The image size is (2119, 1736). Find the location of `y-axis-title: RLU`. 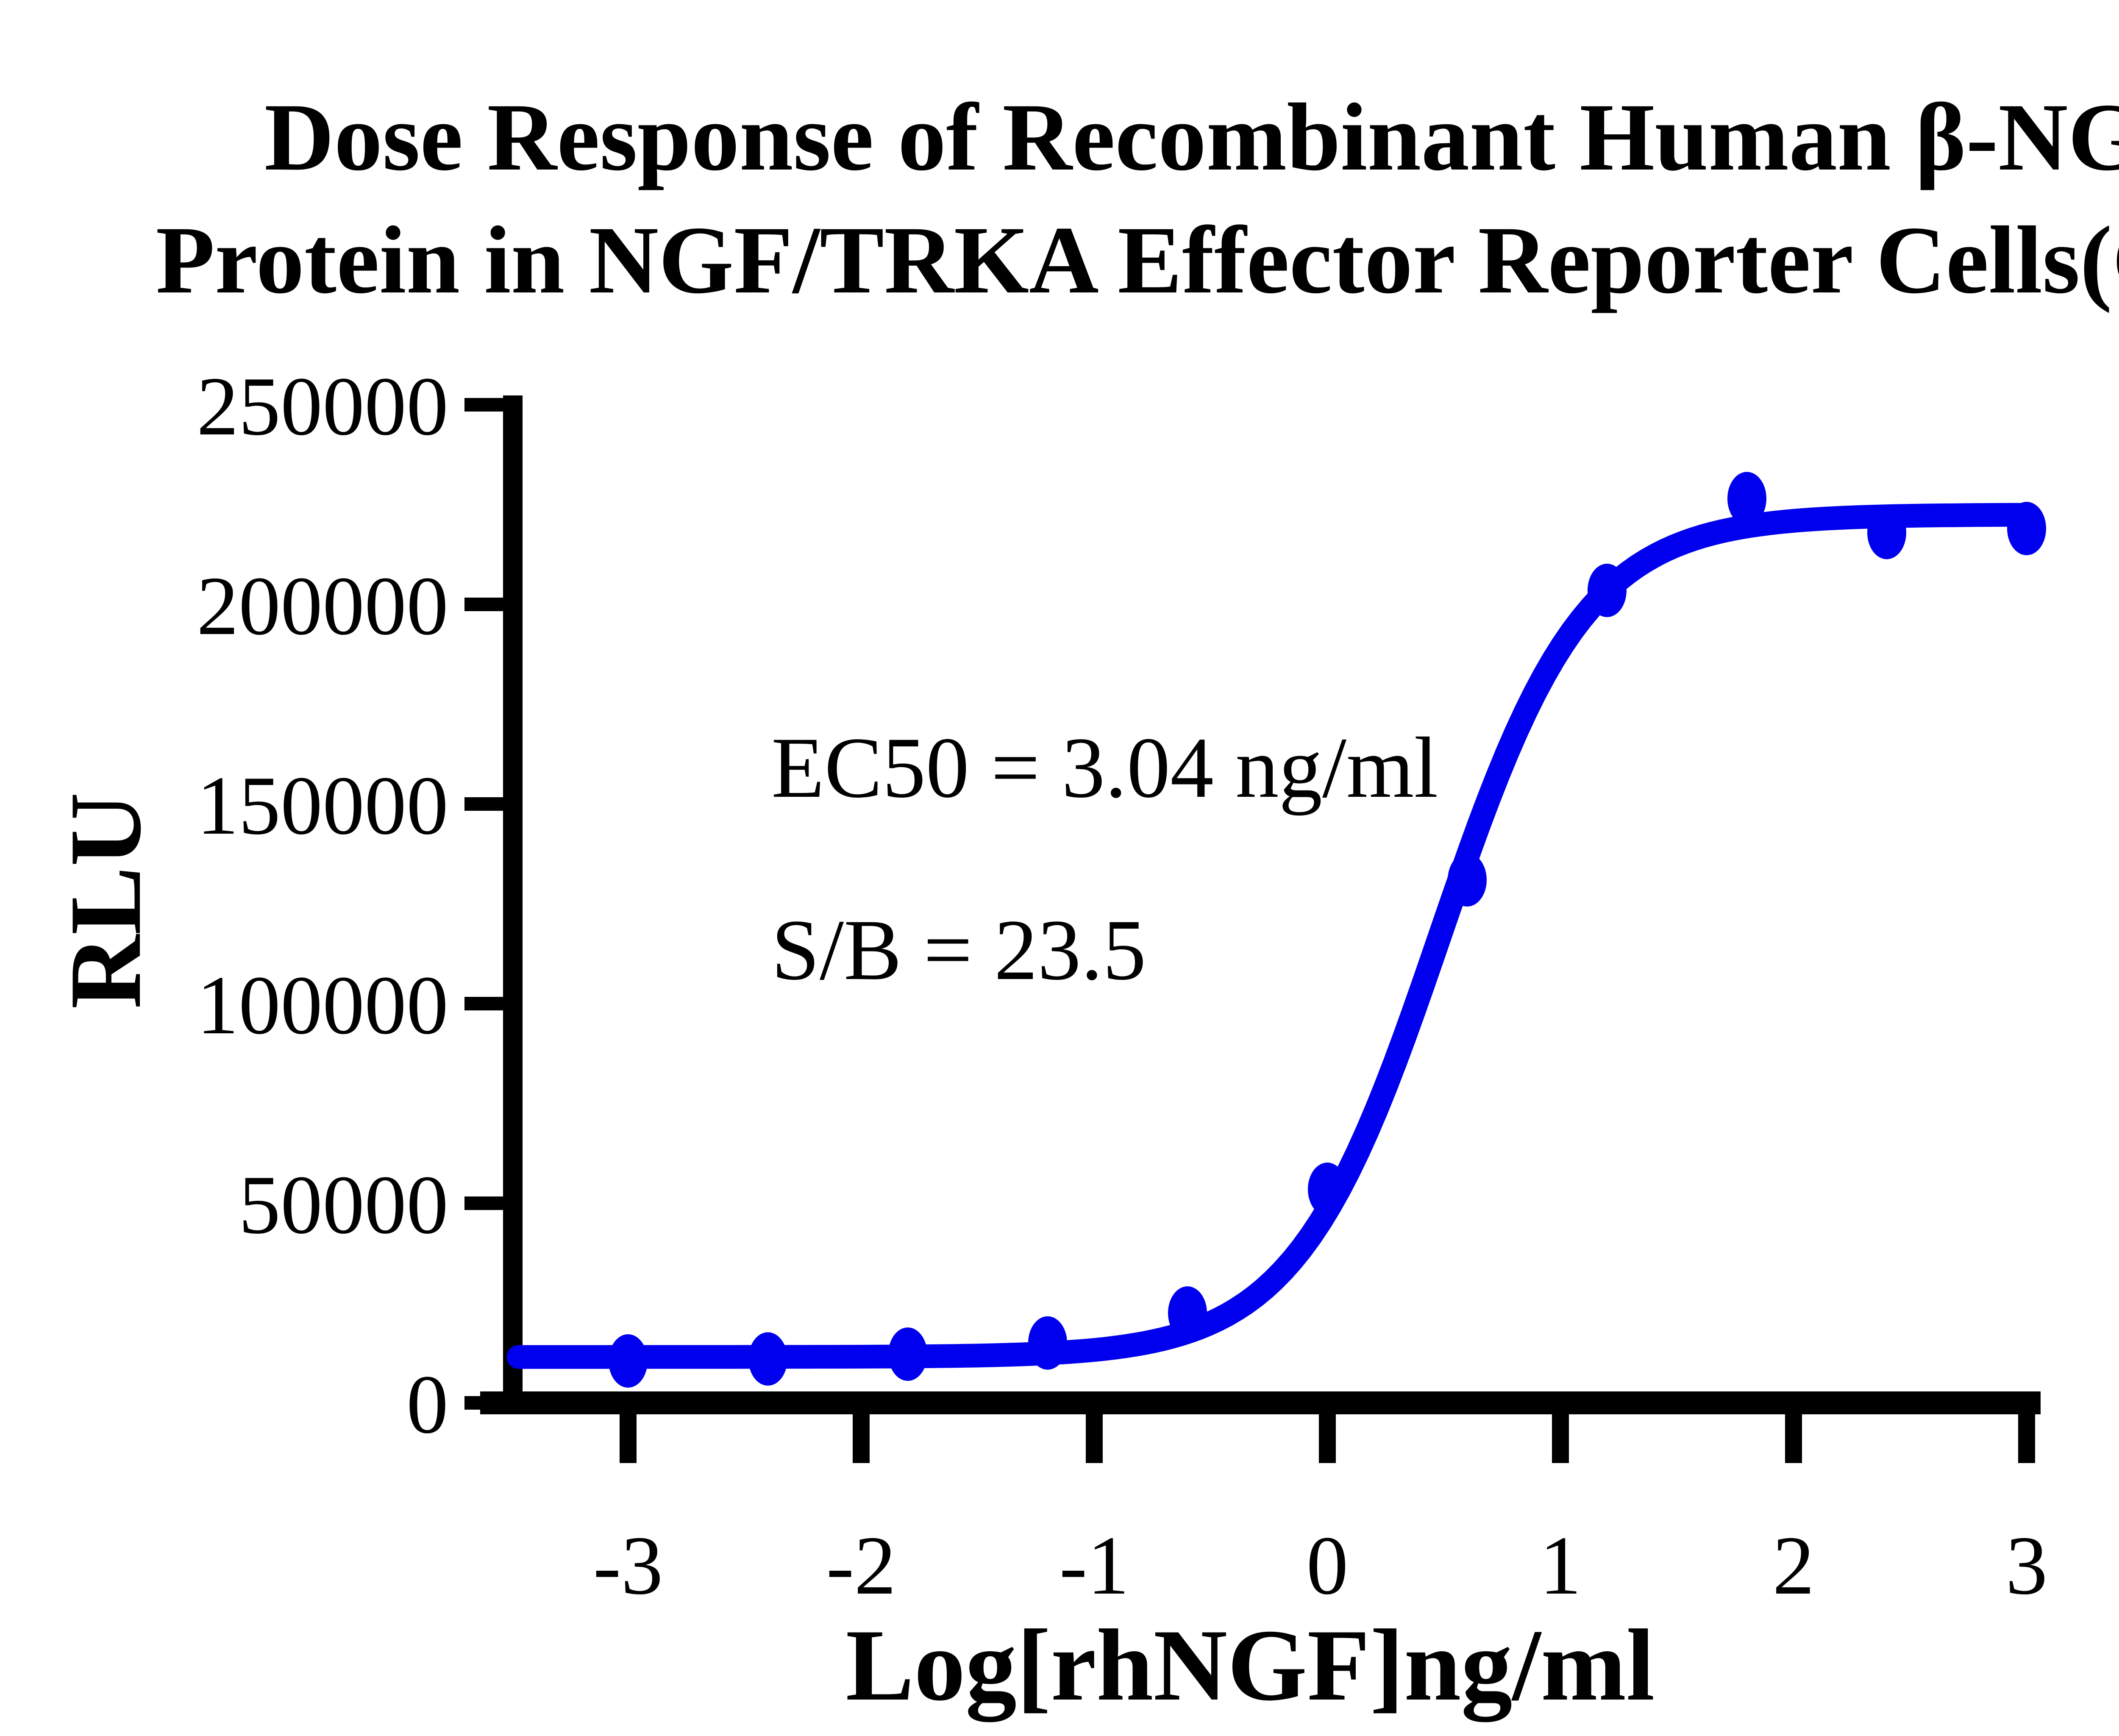

y-axis-title: RLU is located at coordinates (106, 901).